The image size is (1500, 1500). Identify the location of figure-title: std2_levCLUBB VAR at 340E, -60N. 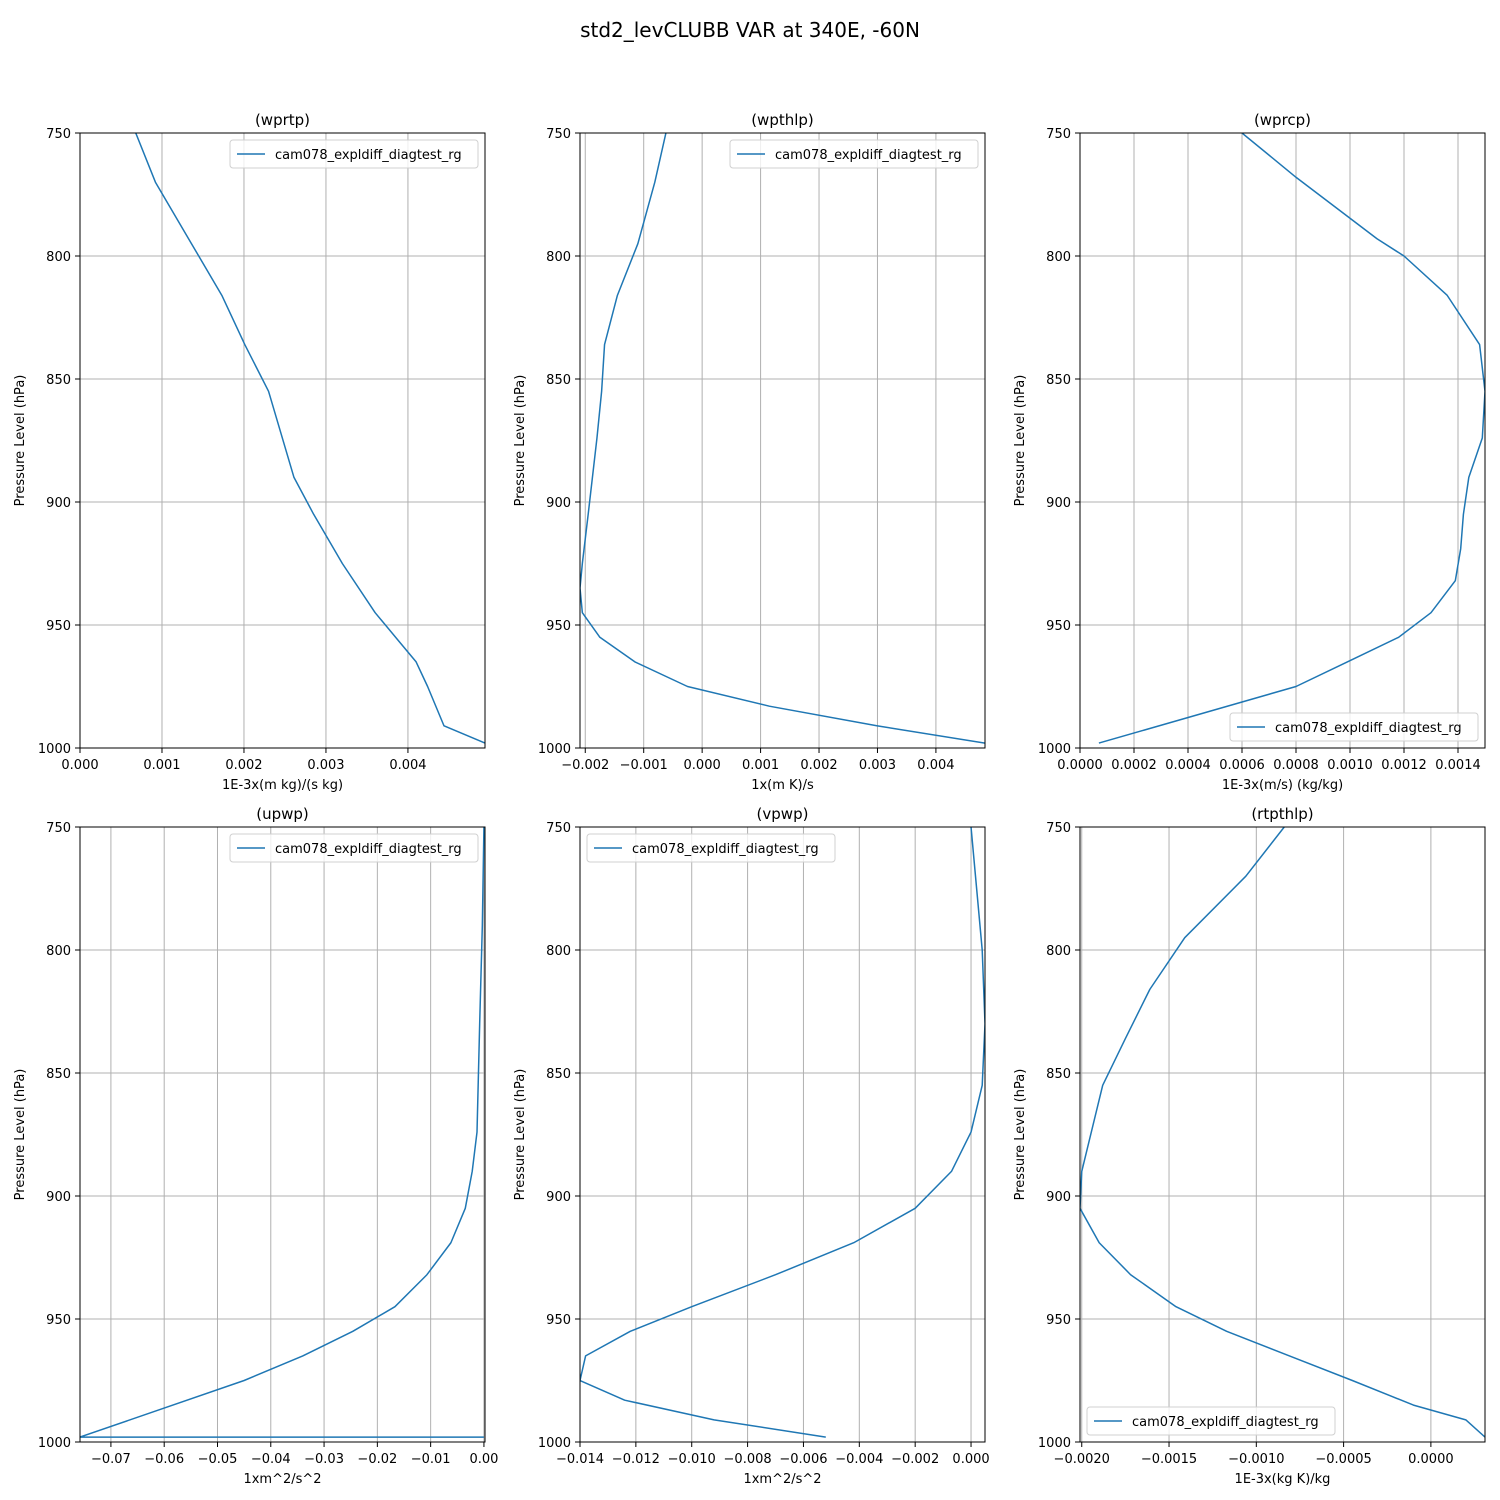
(750, 30).